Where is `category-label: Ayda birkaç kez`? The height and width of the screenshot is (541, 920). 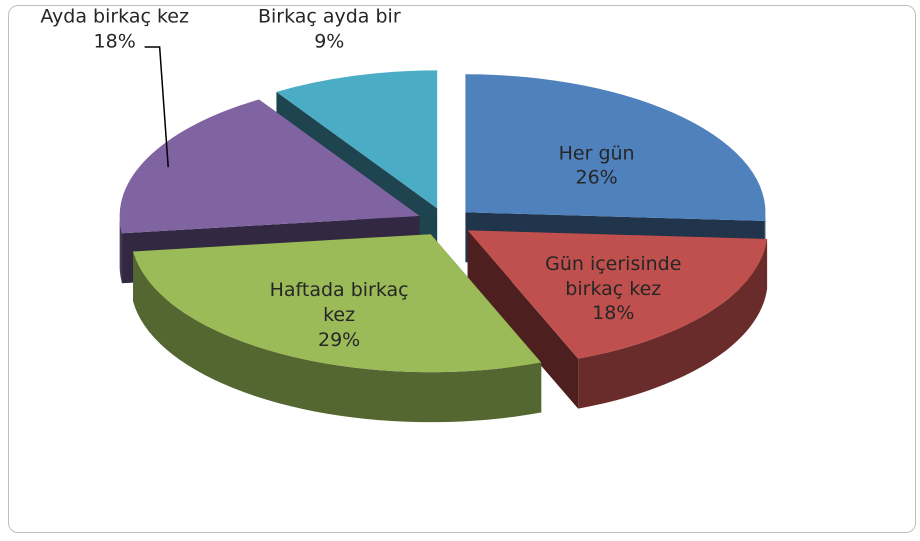 category-label: Ayda birkaç kez is located at coordinates (114, 16).